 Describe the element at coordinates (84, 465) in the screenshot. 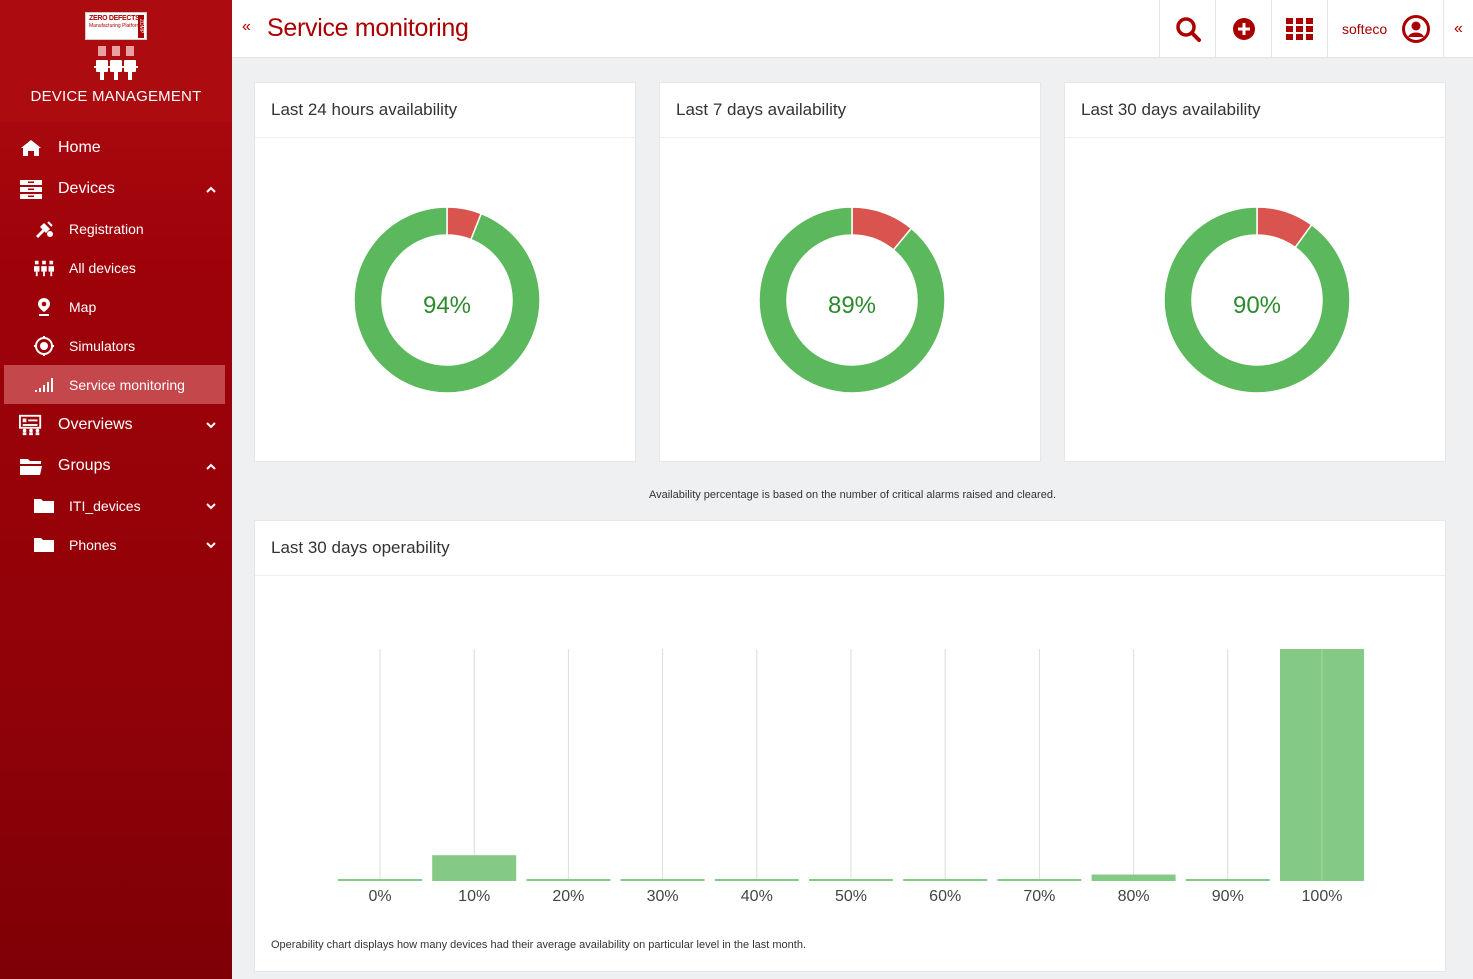

I see `sidebar-item-label: Groups` at that location.